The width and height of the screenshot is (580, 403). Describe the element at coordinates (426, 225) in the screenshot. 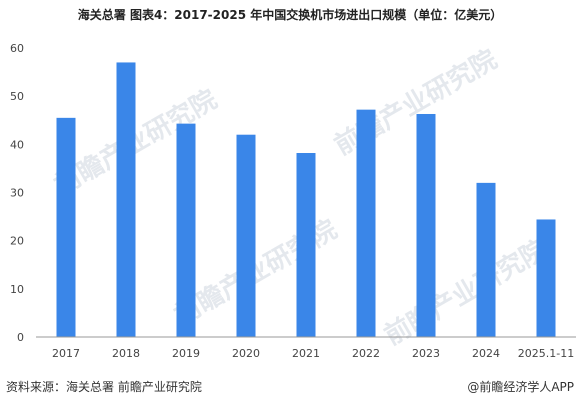

I see `bar-2023` at that location.